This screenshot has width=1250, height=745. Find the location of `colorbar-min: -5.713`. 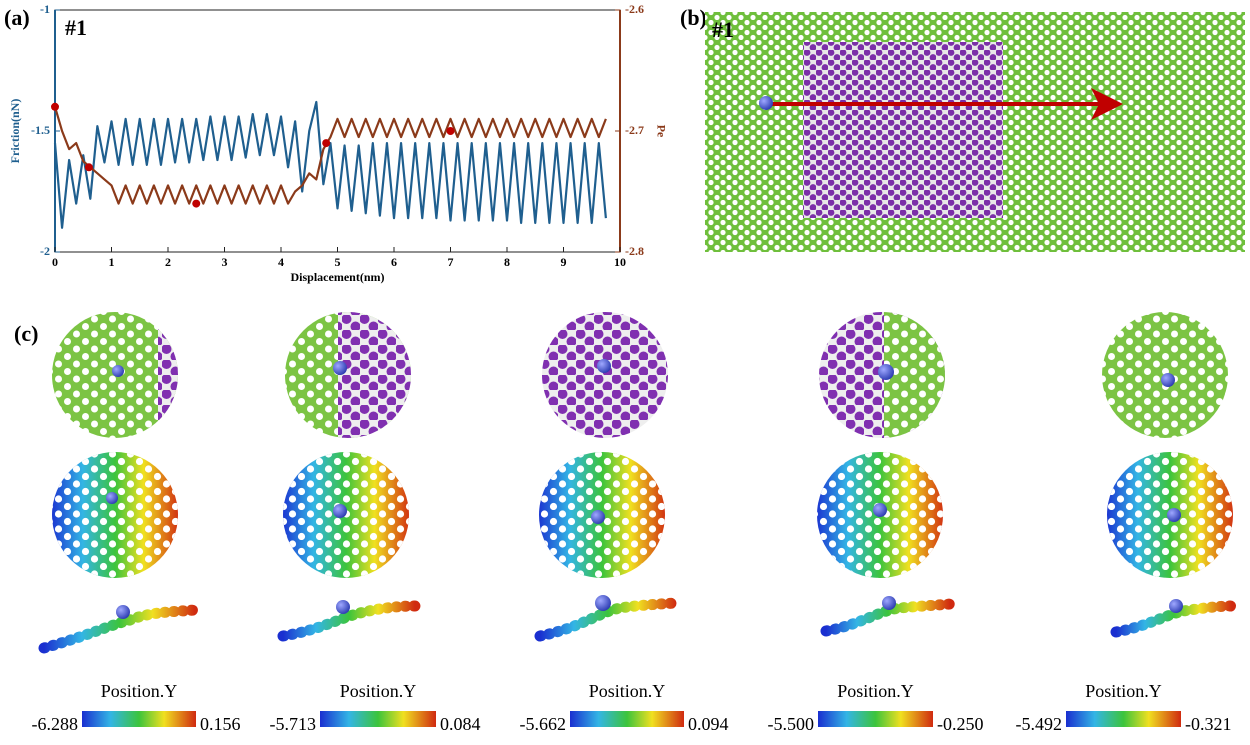

colorbar-min: -5.713 is located at coordinates (293, 724).